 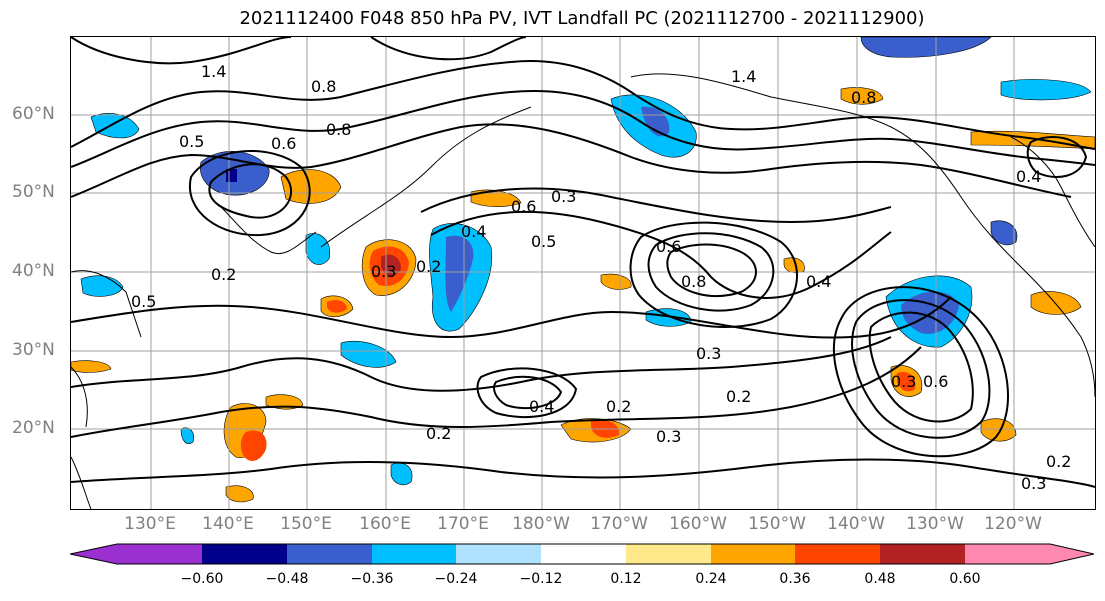 I want to click on pos-anomaly-small-west-core, so click(x=337, y=306).